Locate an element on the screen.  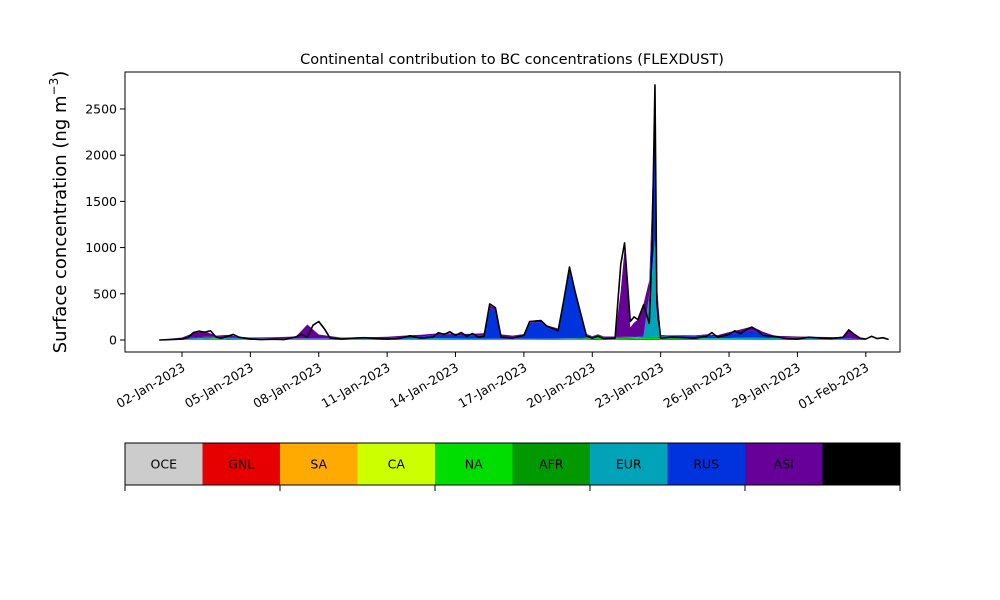
legend-label-na: NA is located at coordinates (474, 464).